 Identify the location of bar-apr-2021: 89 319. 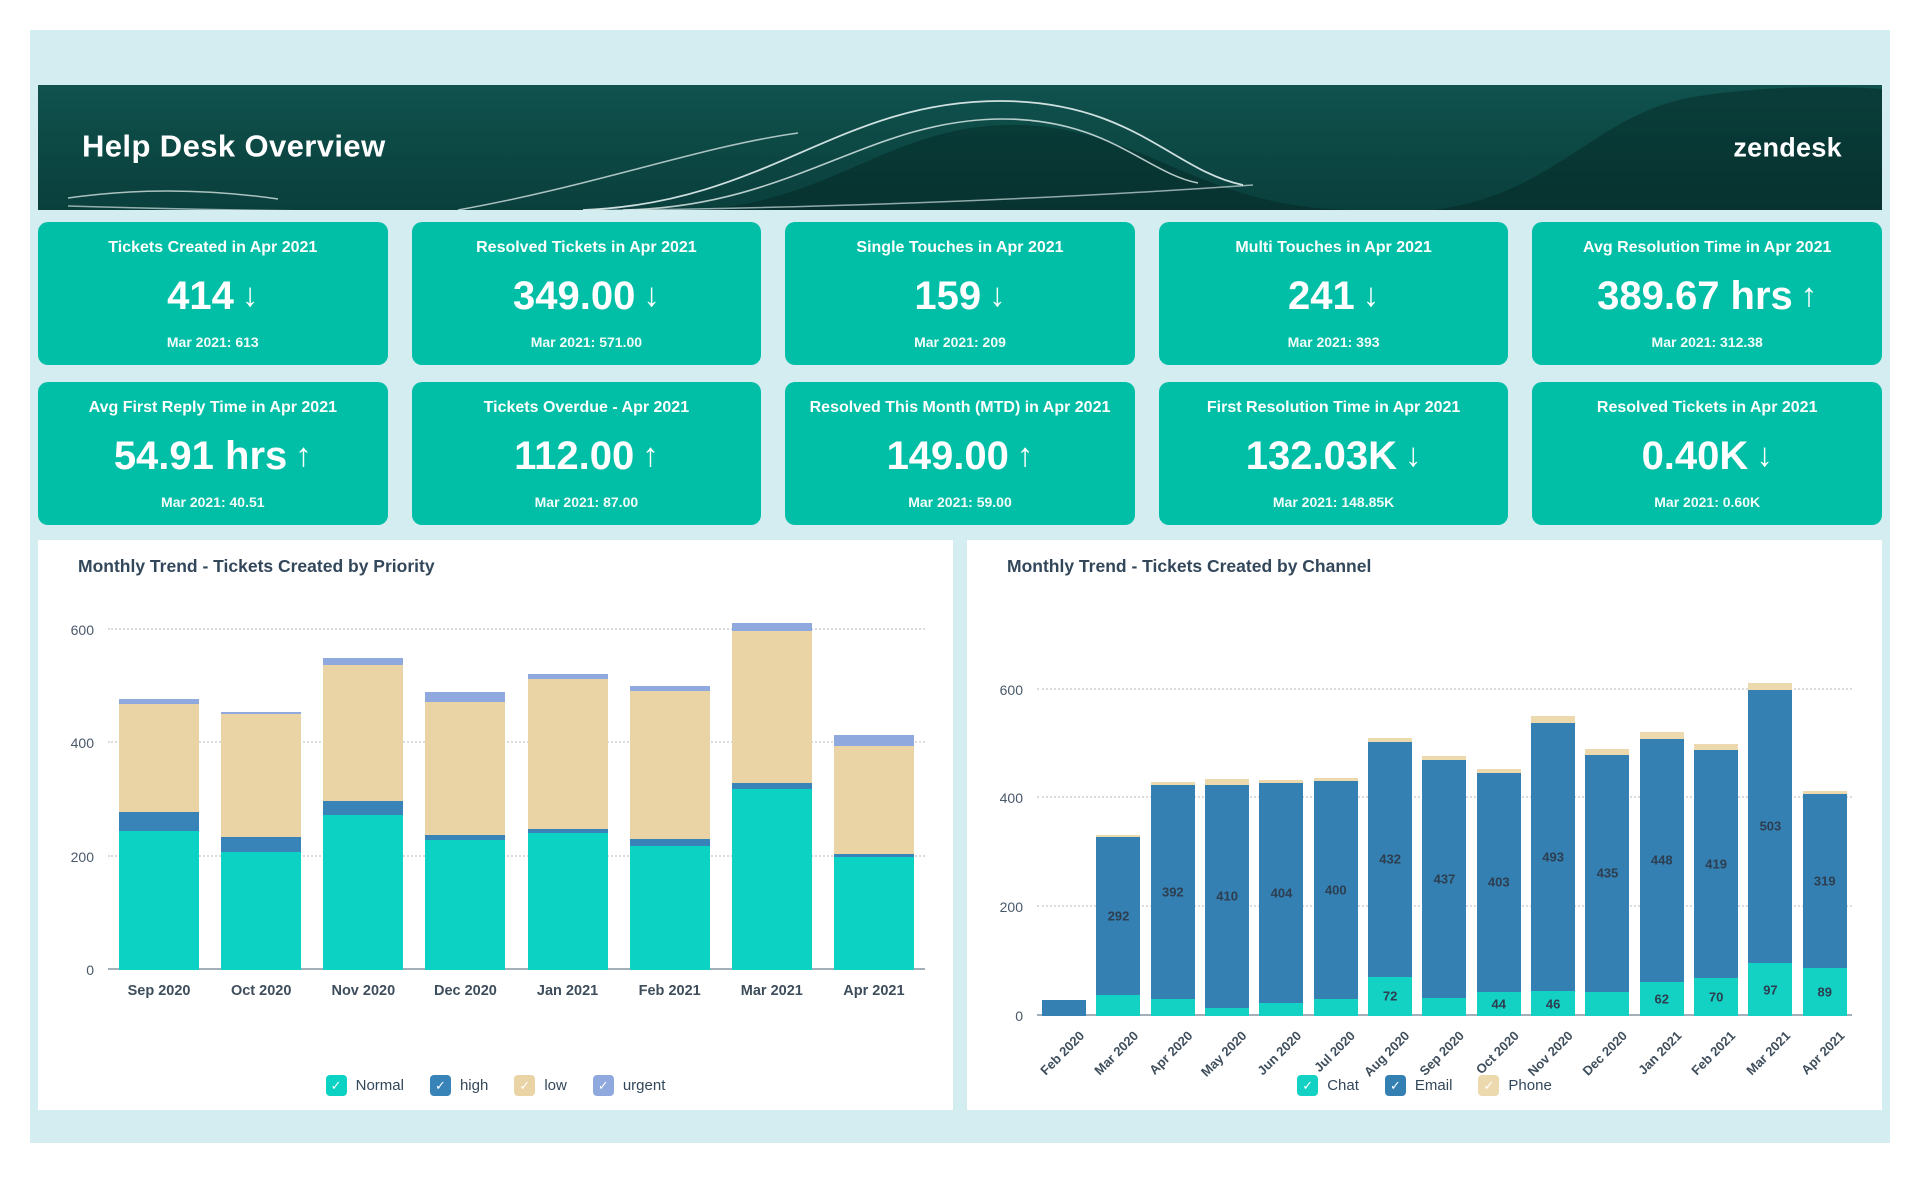
(1824, 836).